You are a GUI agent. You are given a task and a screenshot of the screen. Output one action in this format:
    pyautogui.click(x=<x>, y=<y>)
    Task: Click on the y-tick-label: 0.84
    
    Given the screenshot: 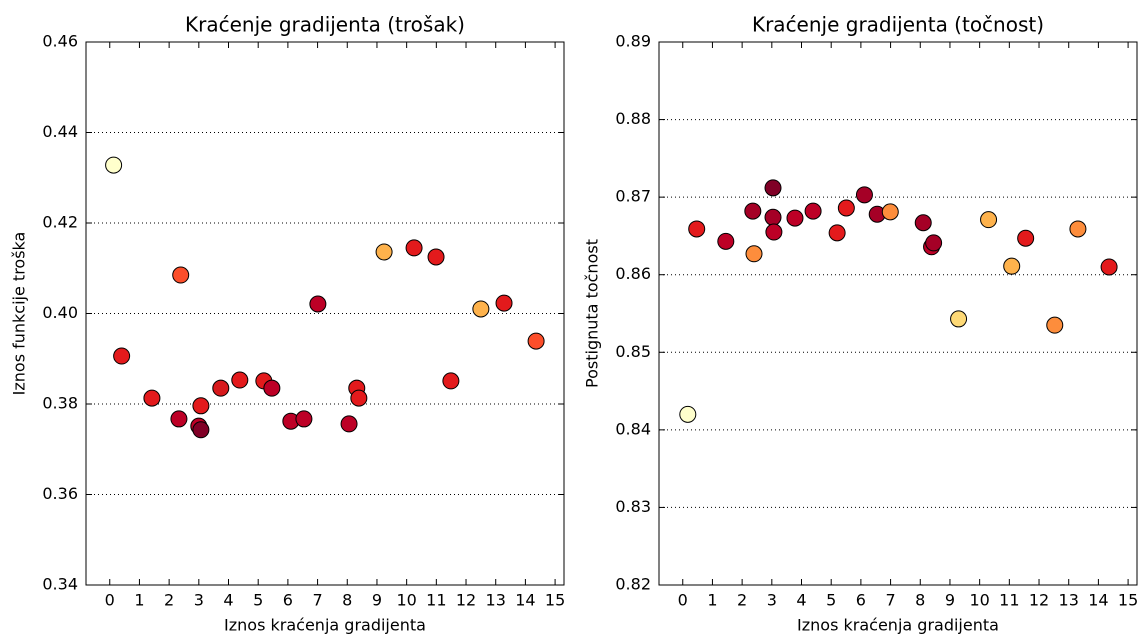 What is the action you would take?
    pyautogui.click(x=633, y=428)
    